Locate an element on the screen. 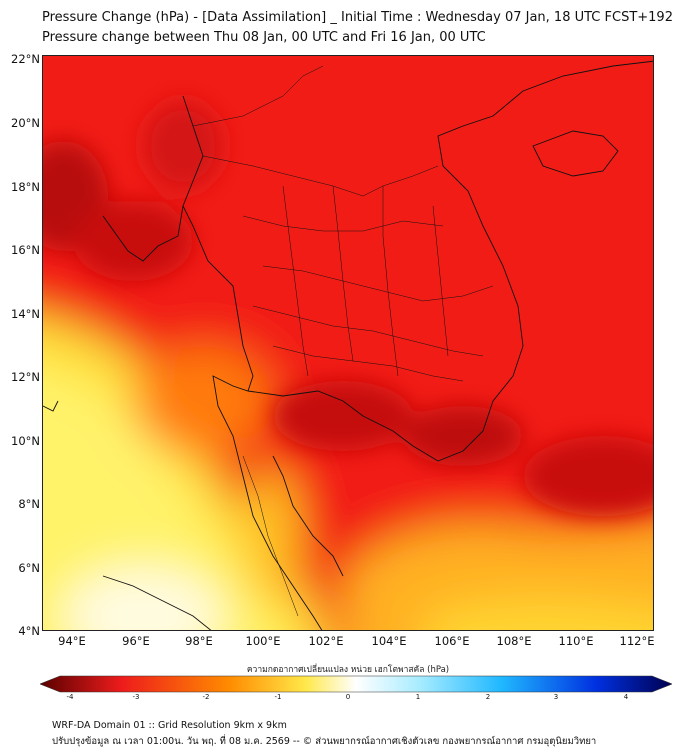 This screenshot has width=676, height=756. colorbar-tick: 0 is located at coordinates (348, 697).